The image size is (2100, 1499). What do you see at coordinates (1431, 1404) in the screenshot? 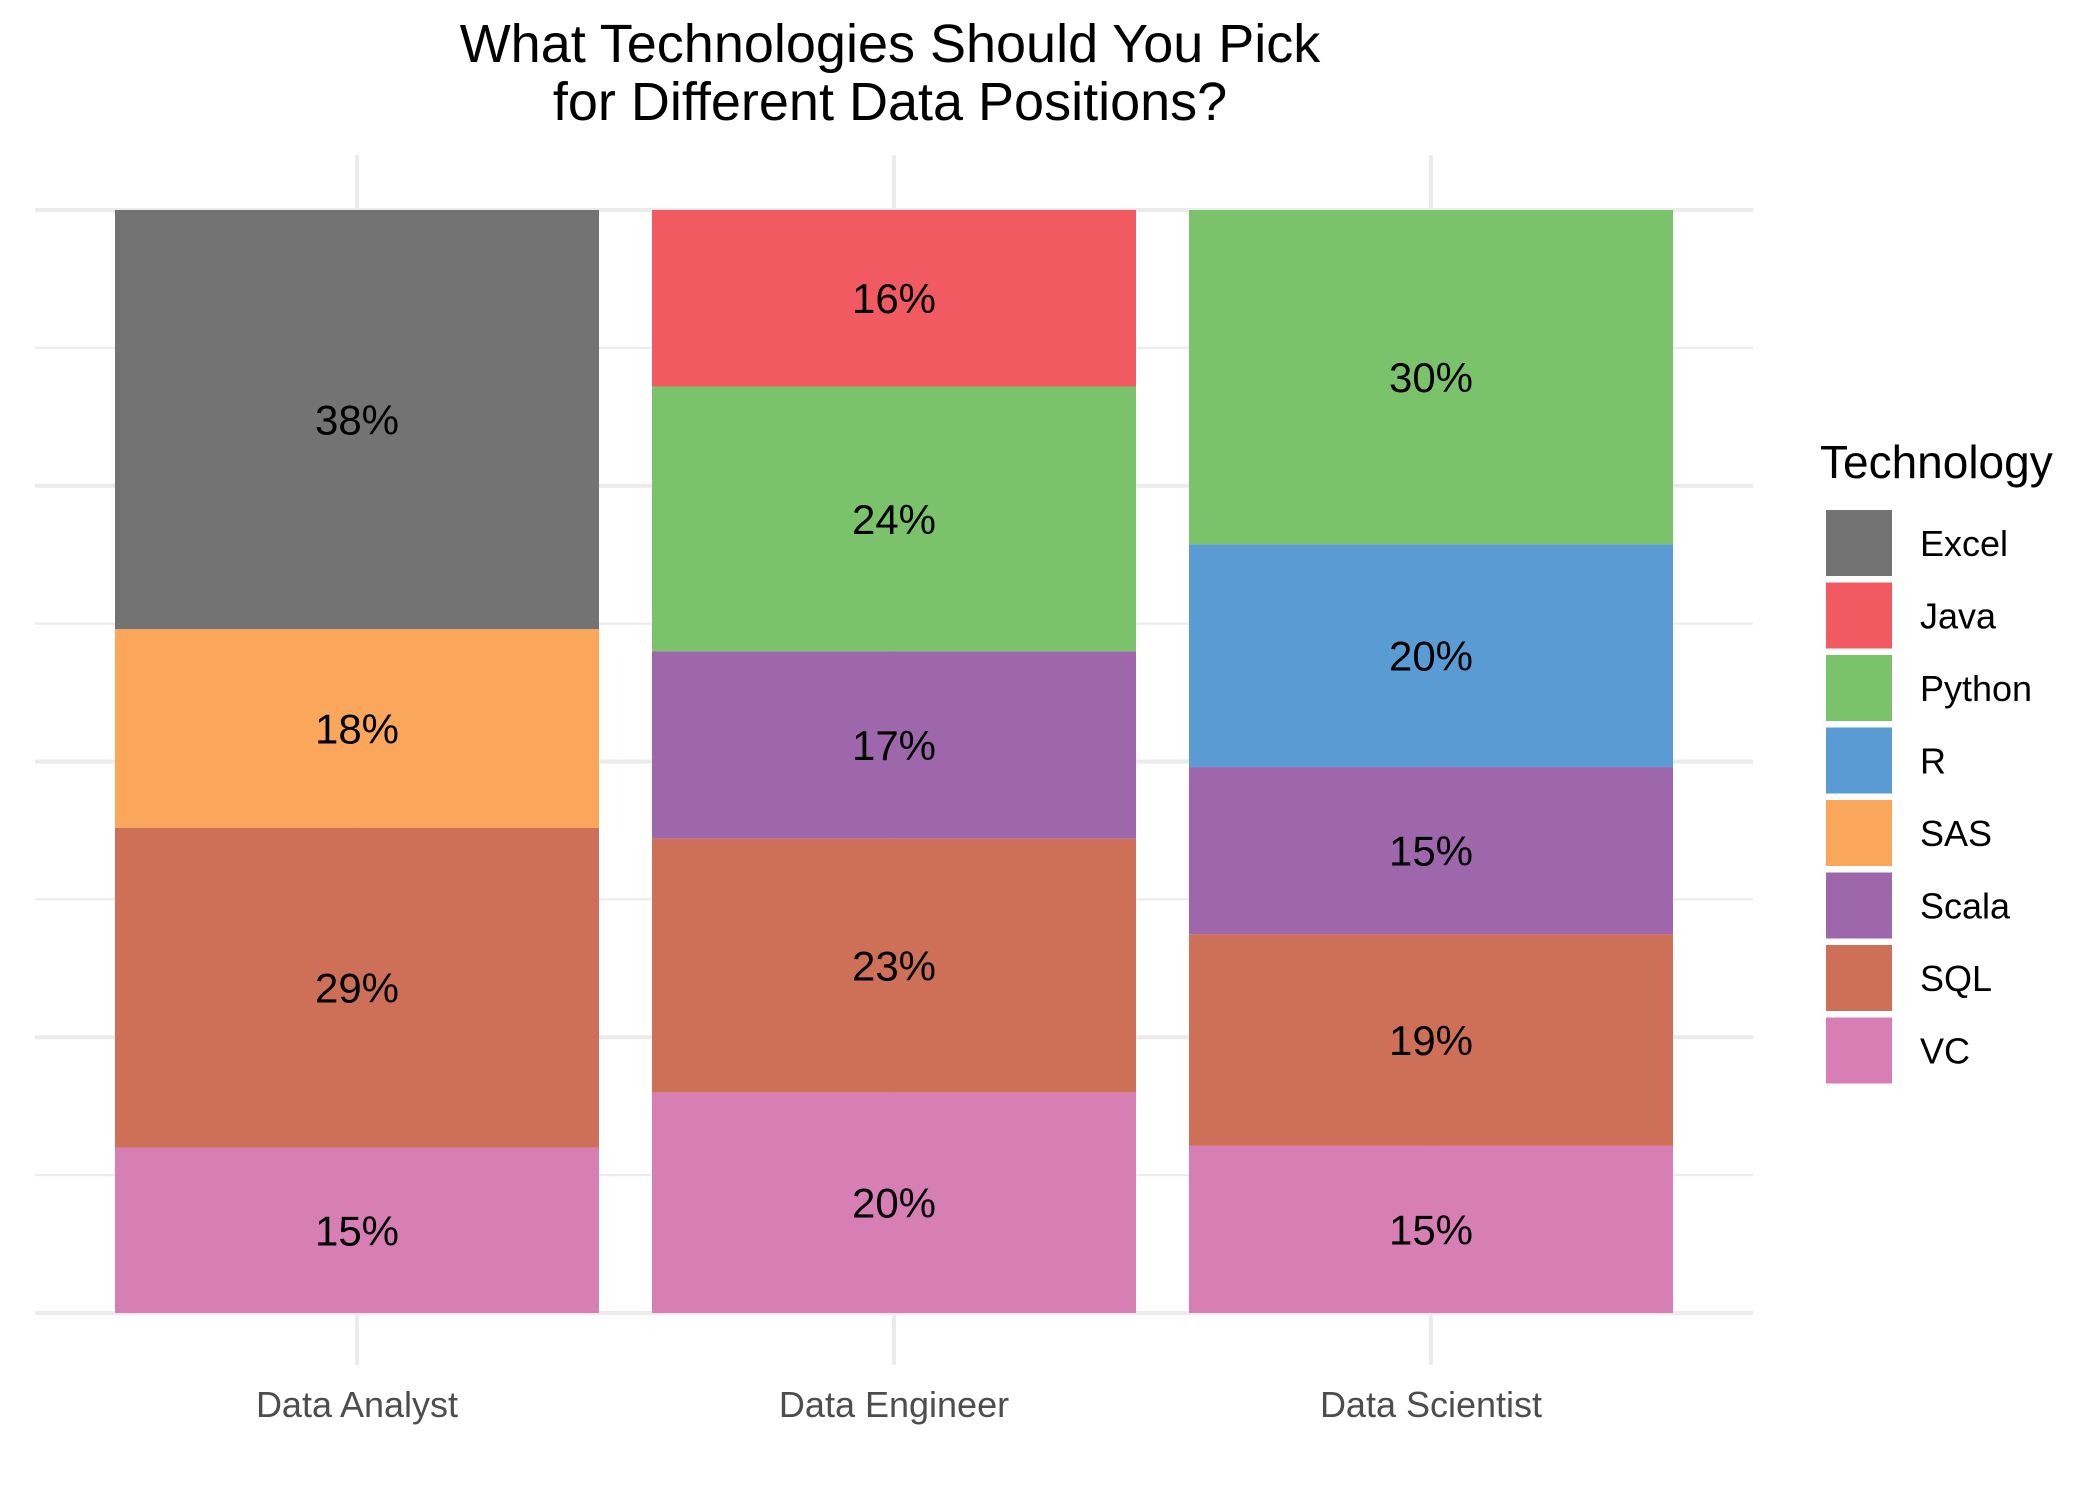
I see `x-tick-label-data-scientist: Data Scientist` at bounding box center [1431, 1404].